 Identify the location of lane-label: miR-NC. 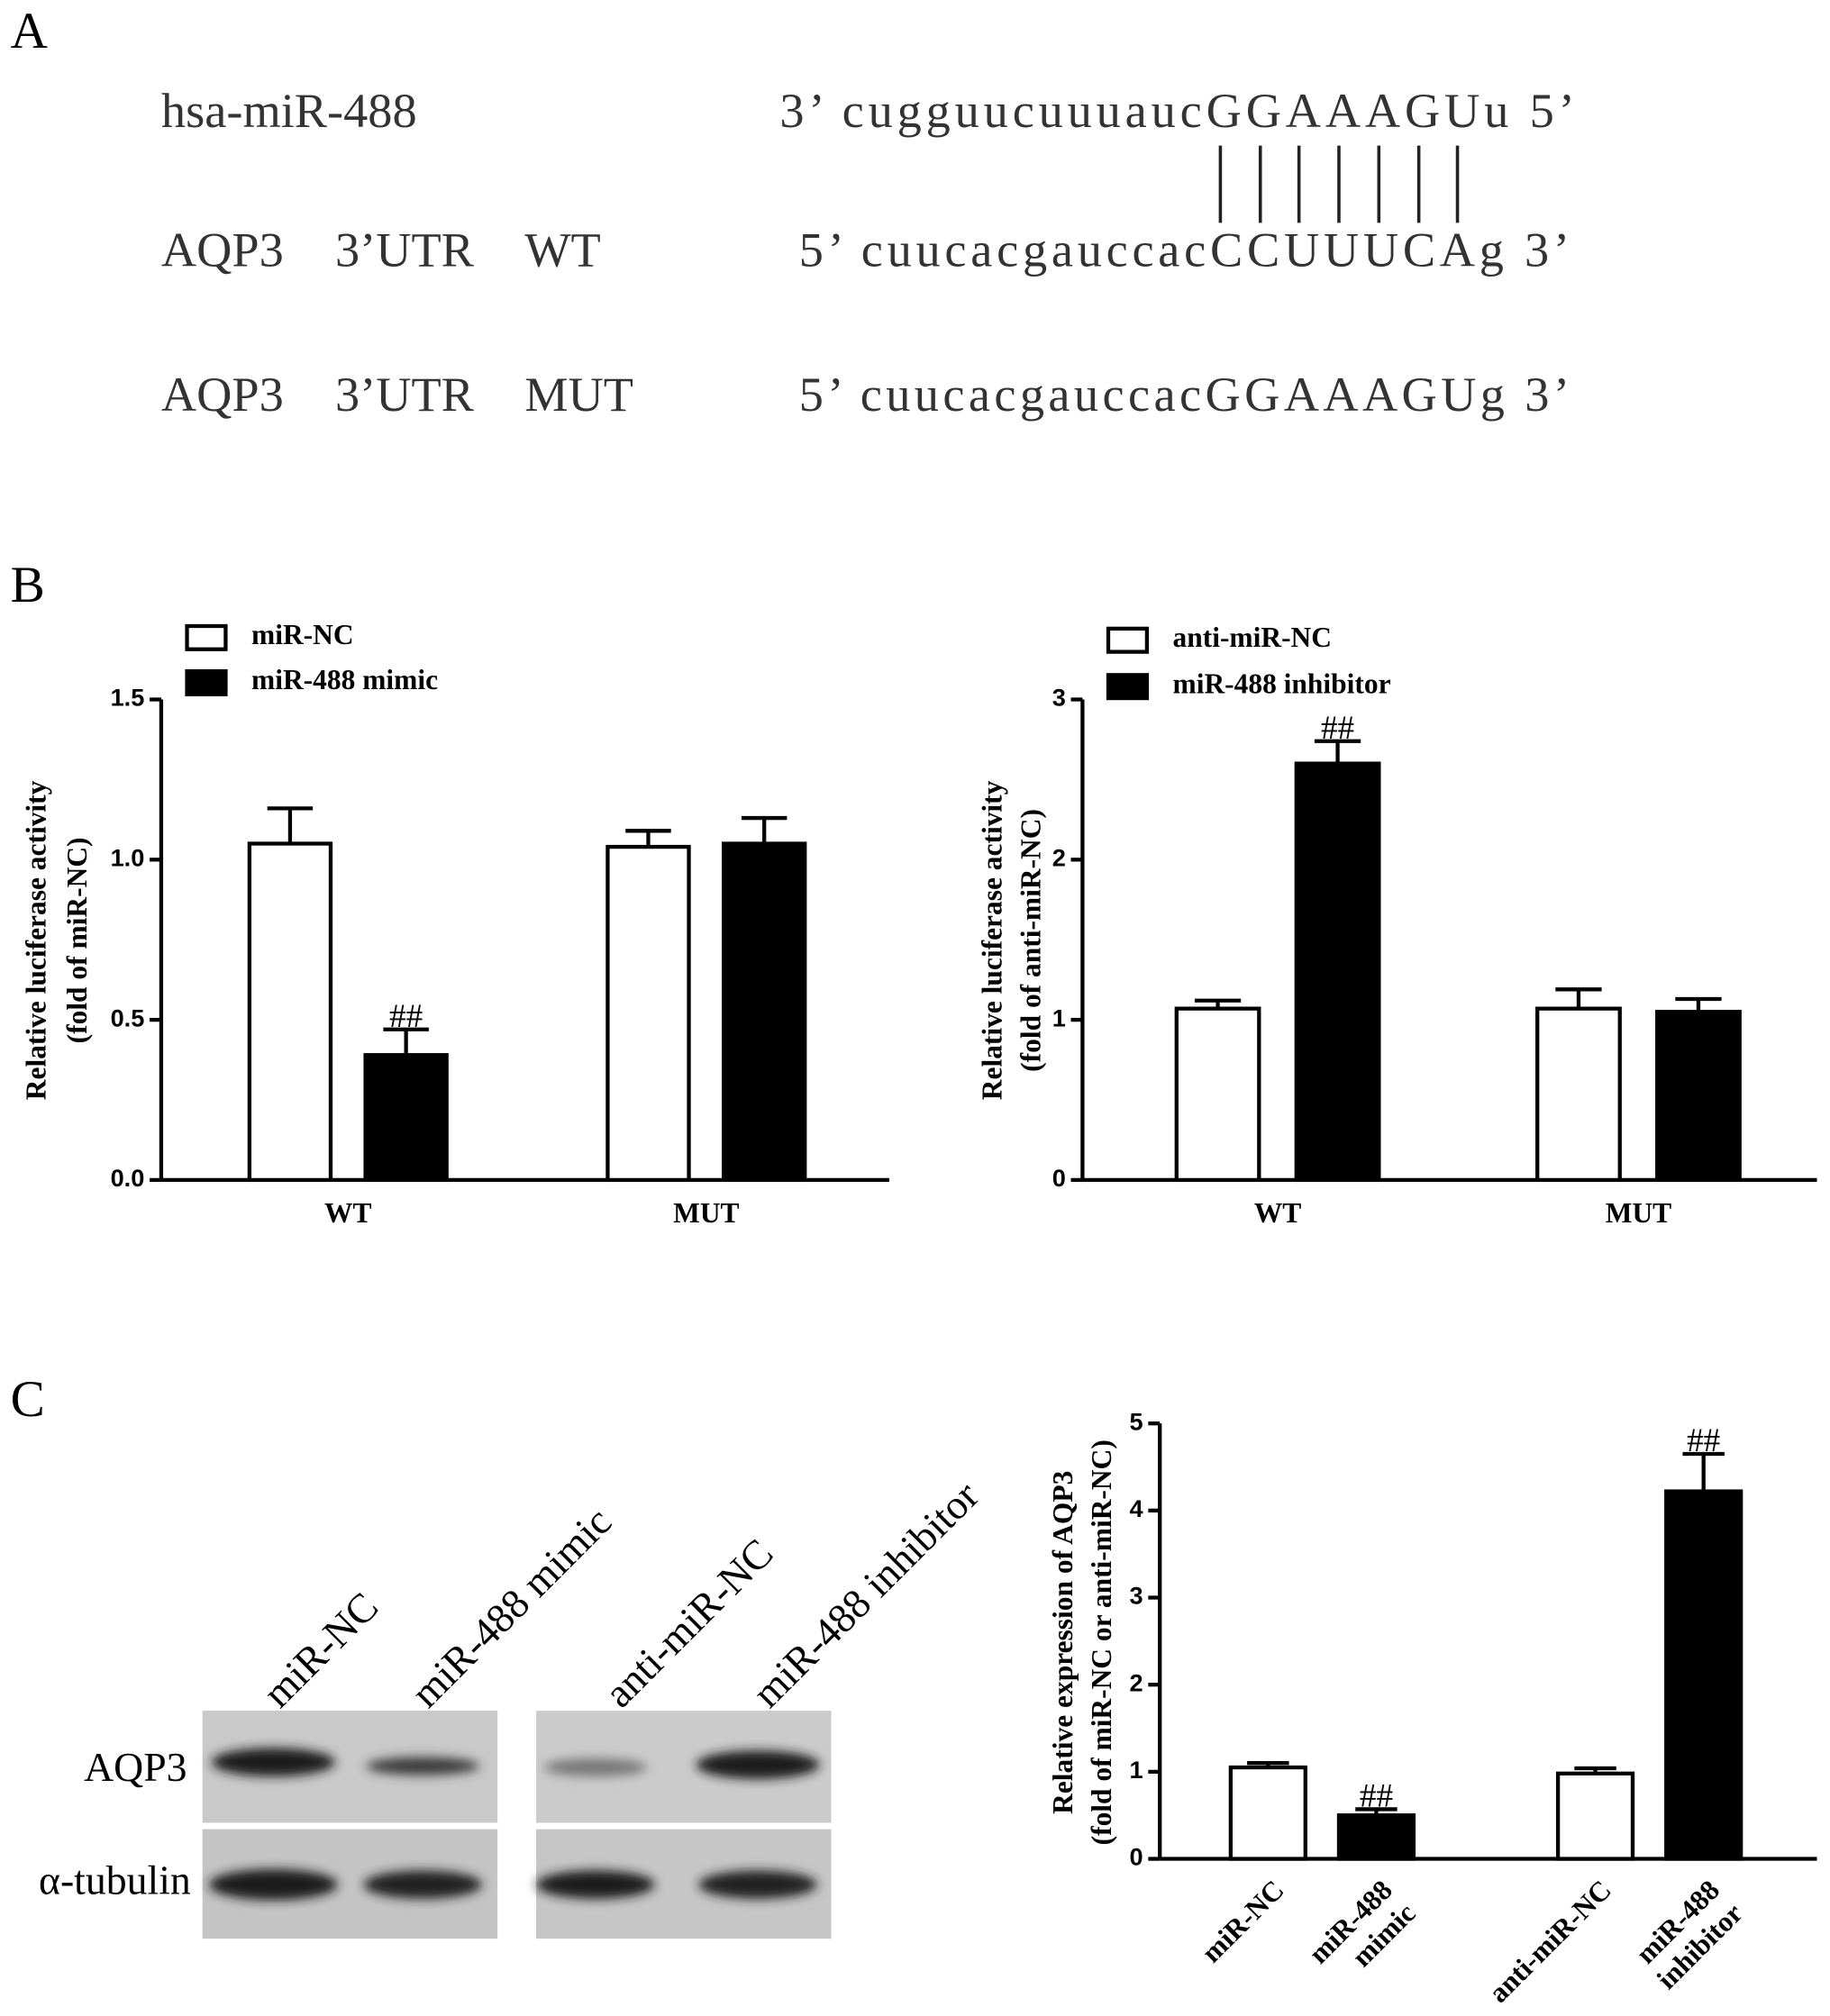
(320, 1649).